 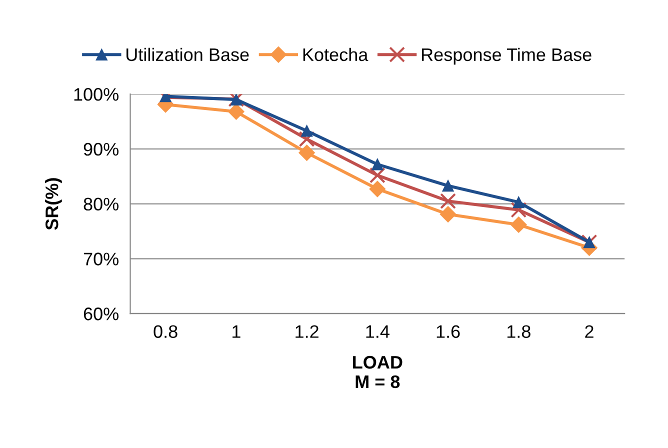 What do you see at coordinates (378, 331) in the screenshot?
I see `x-tick-label: 1.4` at bounding box center [378, 331].